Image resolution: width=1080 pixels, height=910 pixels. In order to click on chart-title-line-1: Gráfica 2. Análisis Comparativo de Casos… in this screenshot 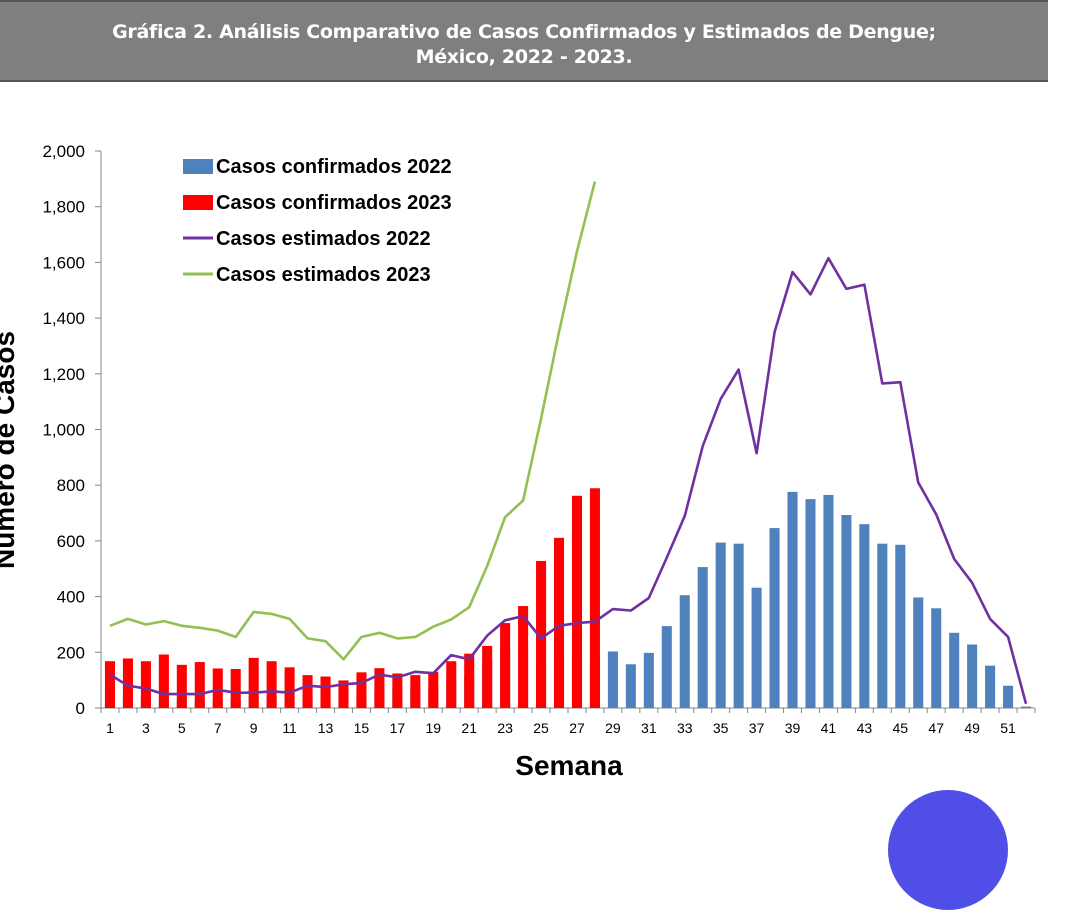, I will do `click(524, 32)`.